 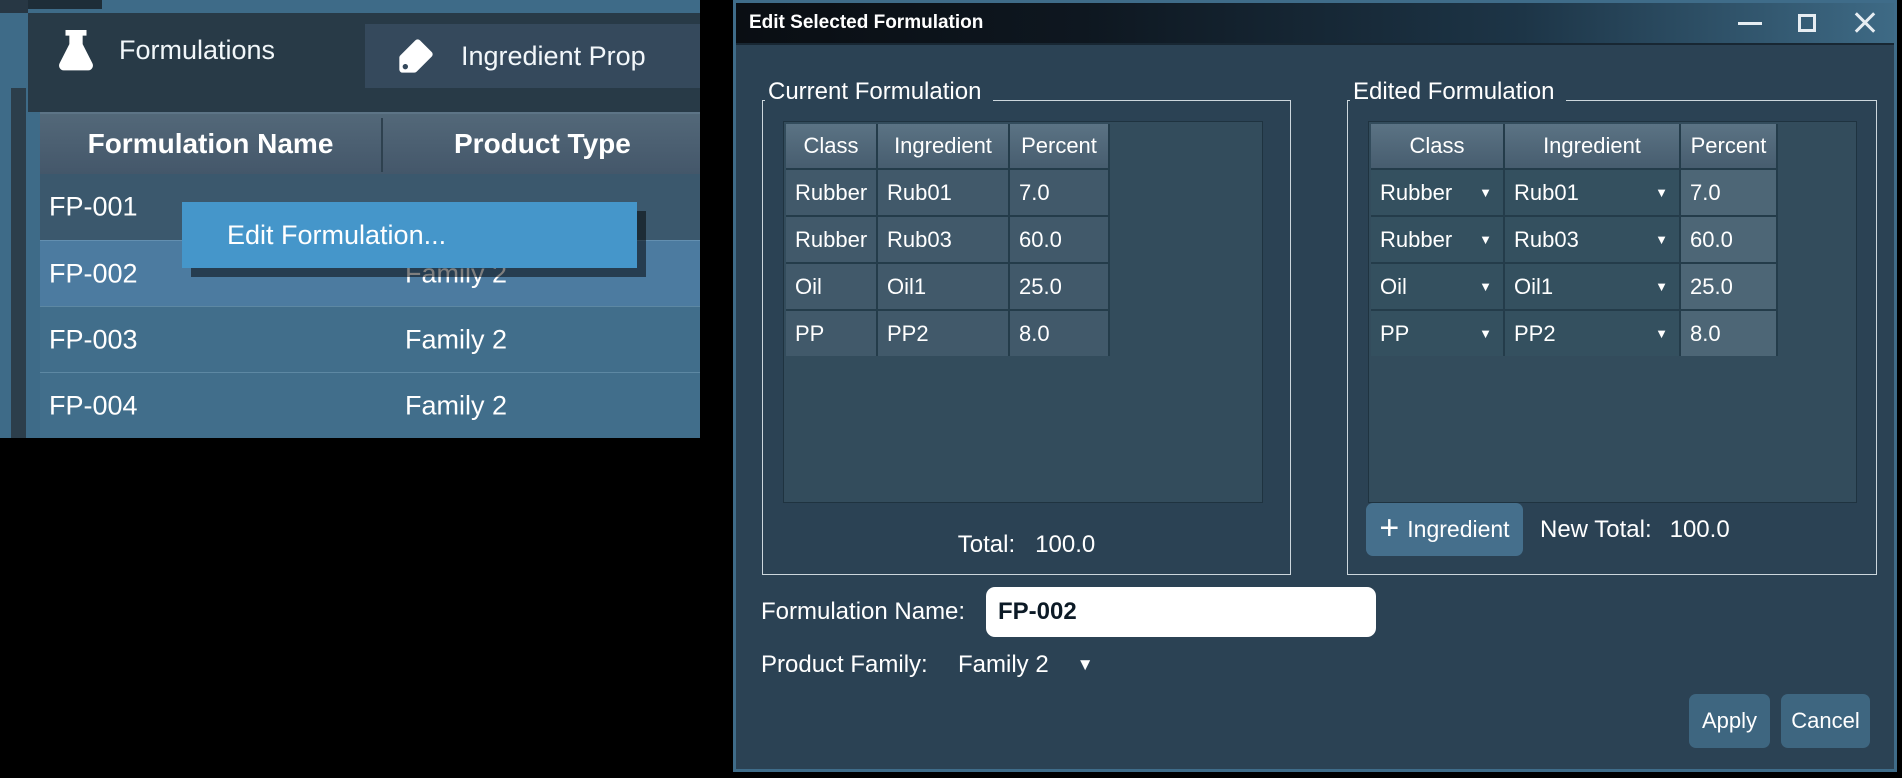 I want to click on apply-button: Apply, so click(x=1729, y=721).